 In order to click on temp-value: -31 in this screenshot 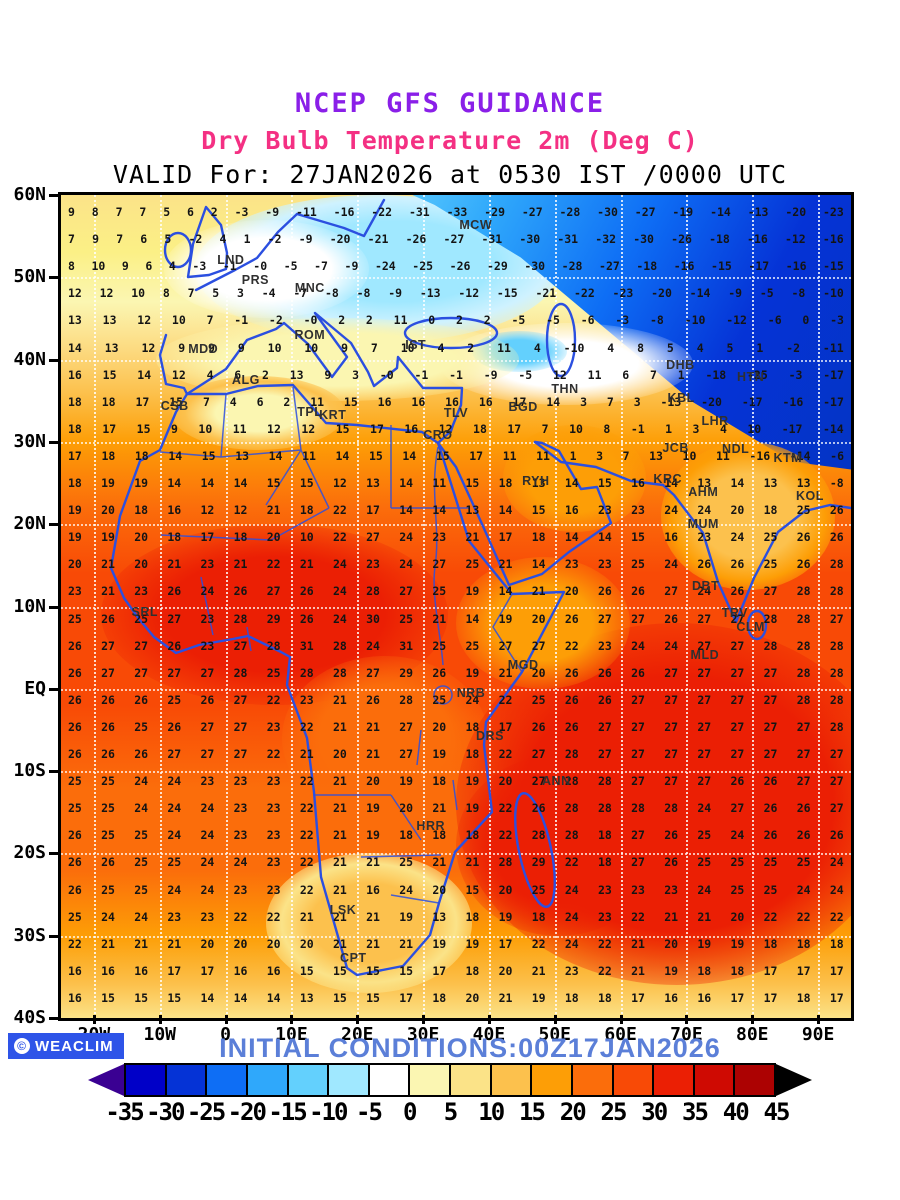, I will do `click(492, 239)`.